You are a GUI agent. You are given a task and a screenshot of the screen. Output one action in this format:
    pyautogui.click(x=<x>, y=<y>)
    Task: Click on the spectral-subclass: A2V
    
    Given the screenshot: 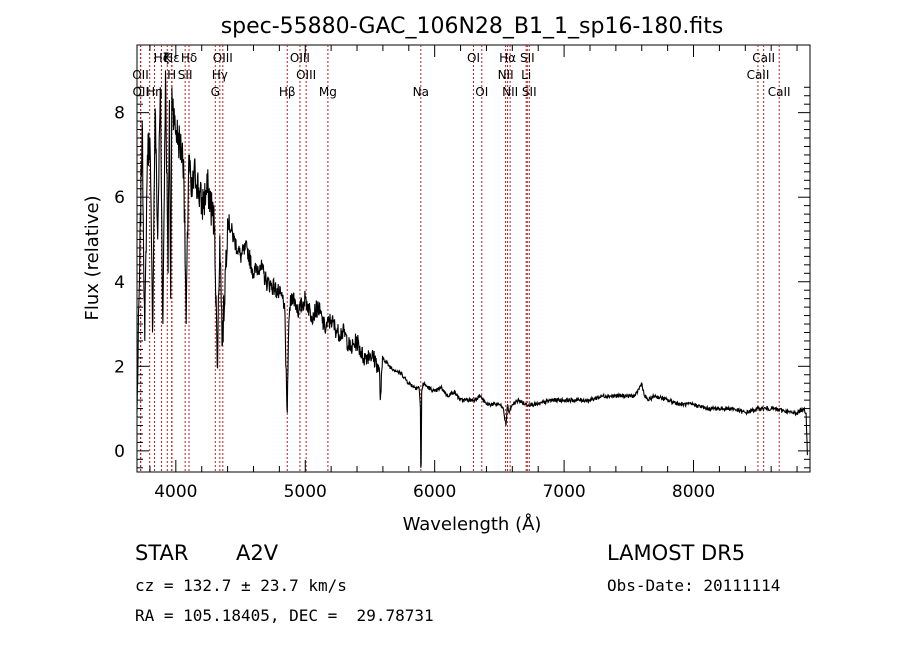 What is the action you would take?
    pyautogui.click(x=257, y=553)
    